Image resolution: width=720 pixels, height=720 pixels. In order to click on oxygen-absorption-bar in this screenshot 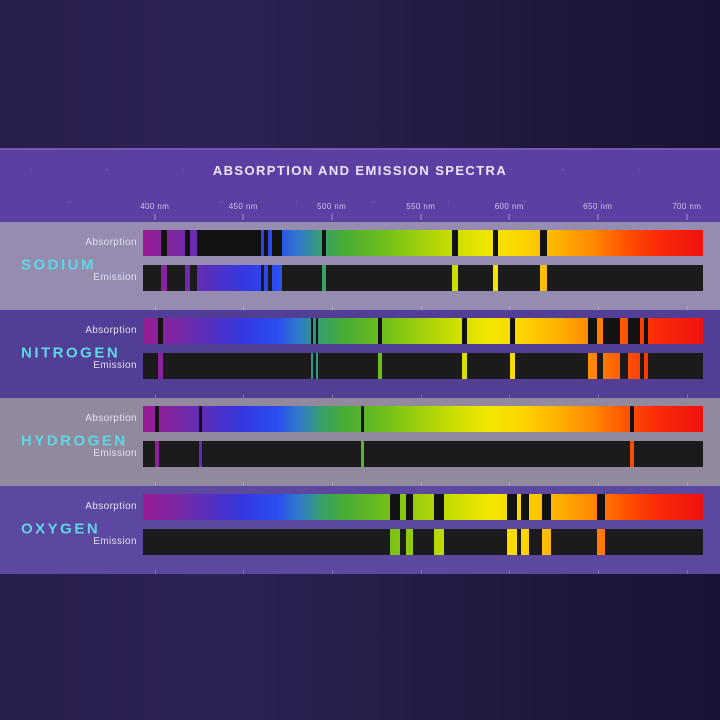, I will do `click(423, 507)`.